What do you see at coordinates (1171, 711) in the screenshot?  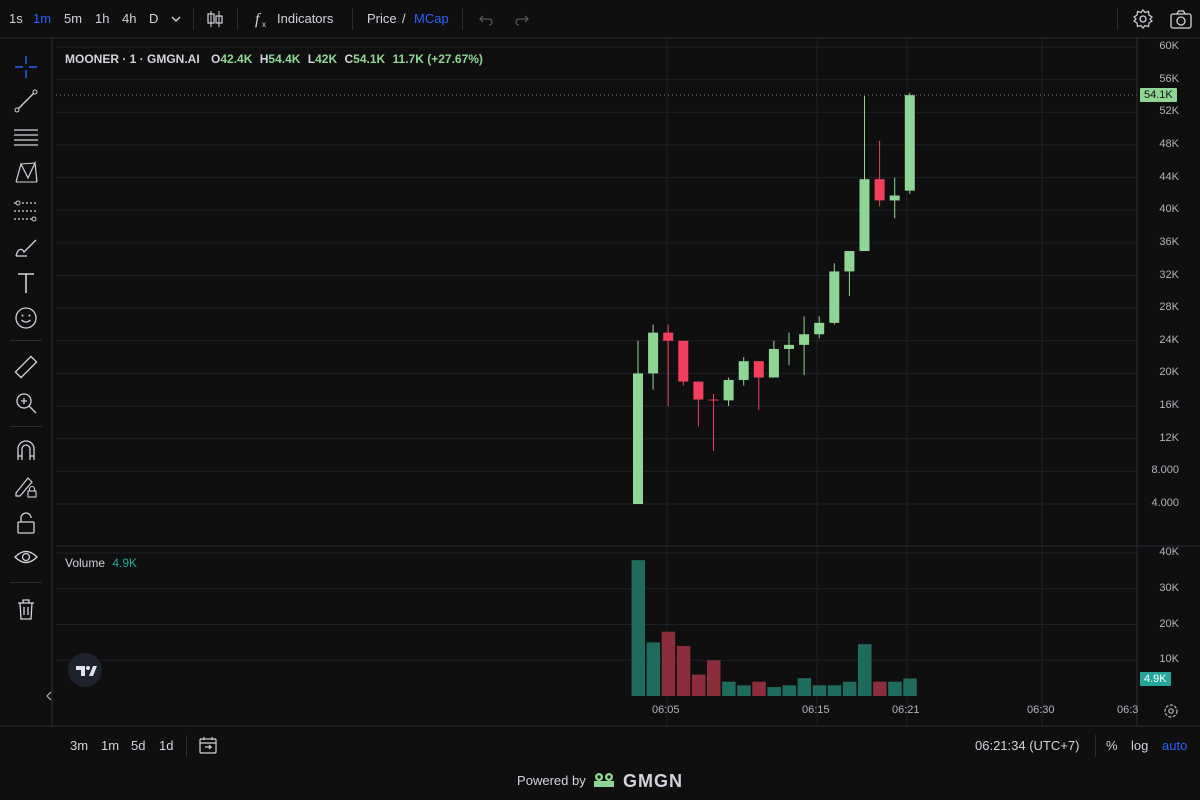 I see `axis-settings-icon` at bounding box center [1171, 711].